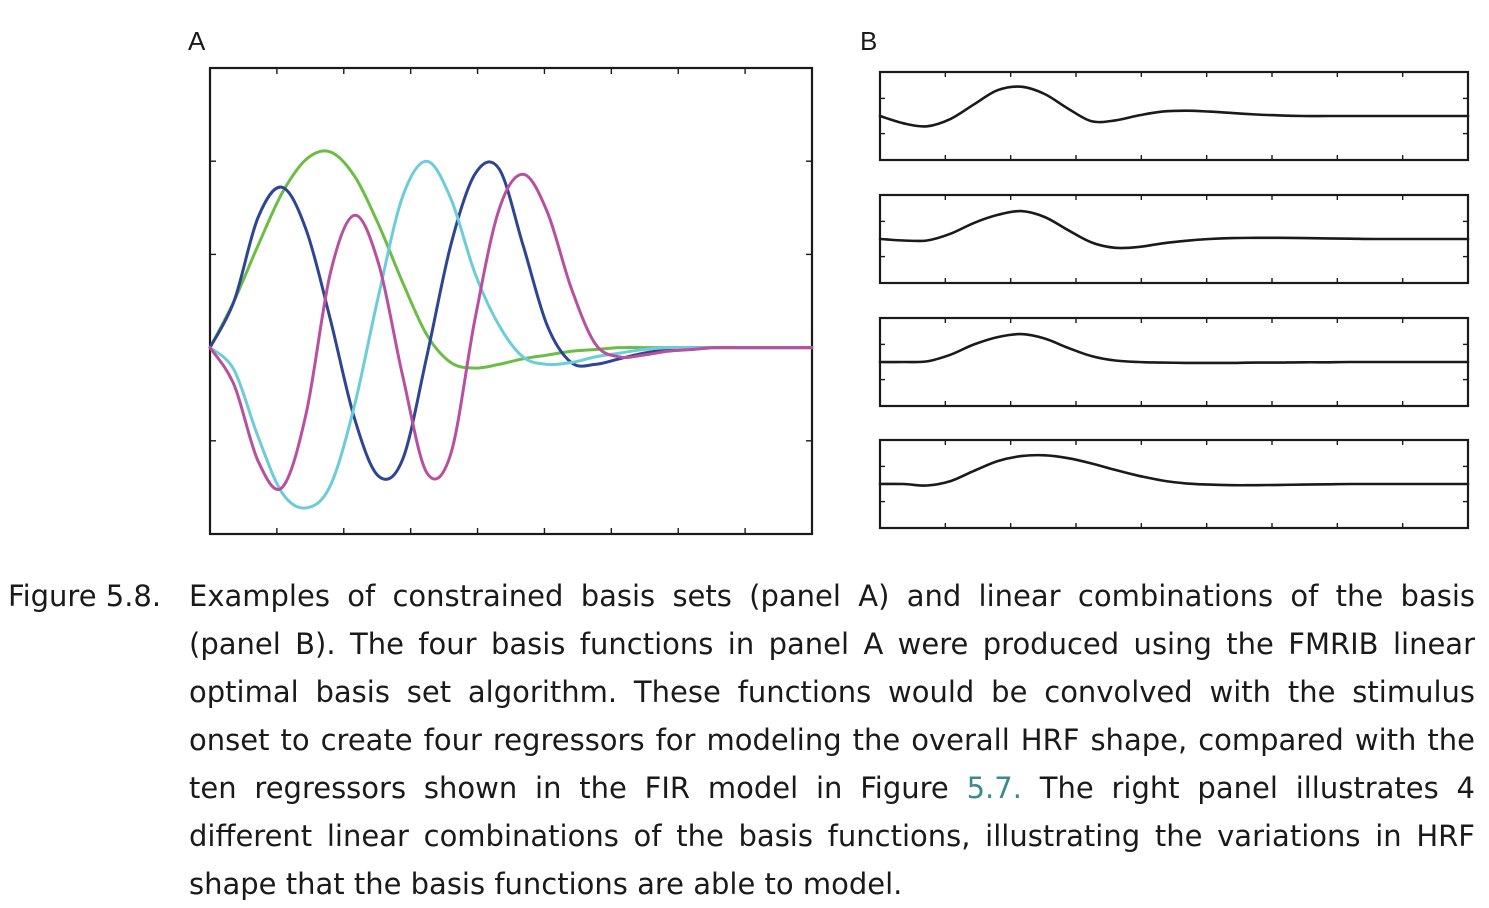 The width and height of the screenshot is (1489, 908). Describe the element at coordinates (869, 41) in the screenshot. I see `panel-b-label: B` at that location.